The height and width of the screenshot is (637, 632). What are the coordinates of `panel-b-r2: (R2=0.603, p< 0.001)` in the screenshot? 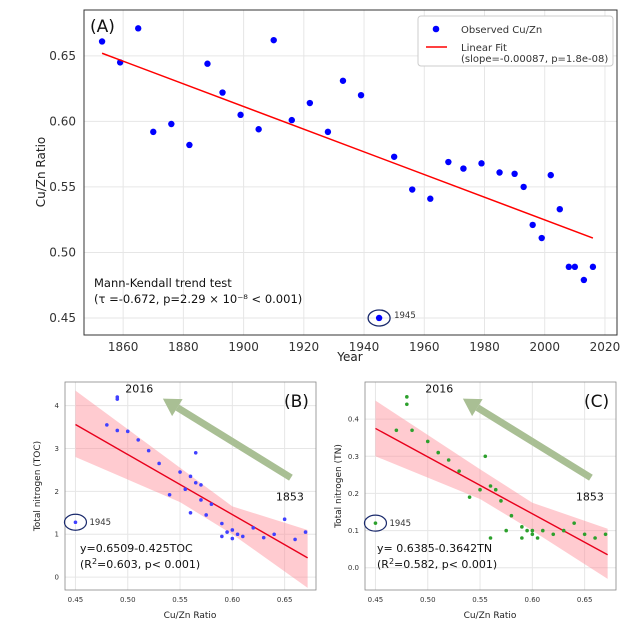 It's located at (140, 564).